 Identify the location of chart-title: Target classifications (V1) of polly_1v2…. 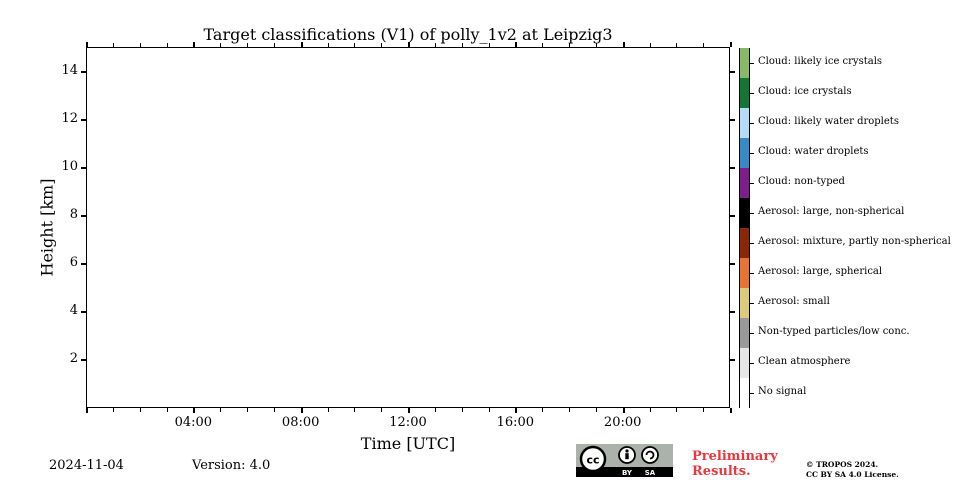
(408, 34).